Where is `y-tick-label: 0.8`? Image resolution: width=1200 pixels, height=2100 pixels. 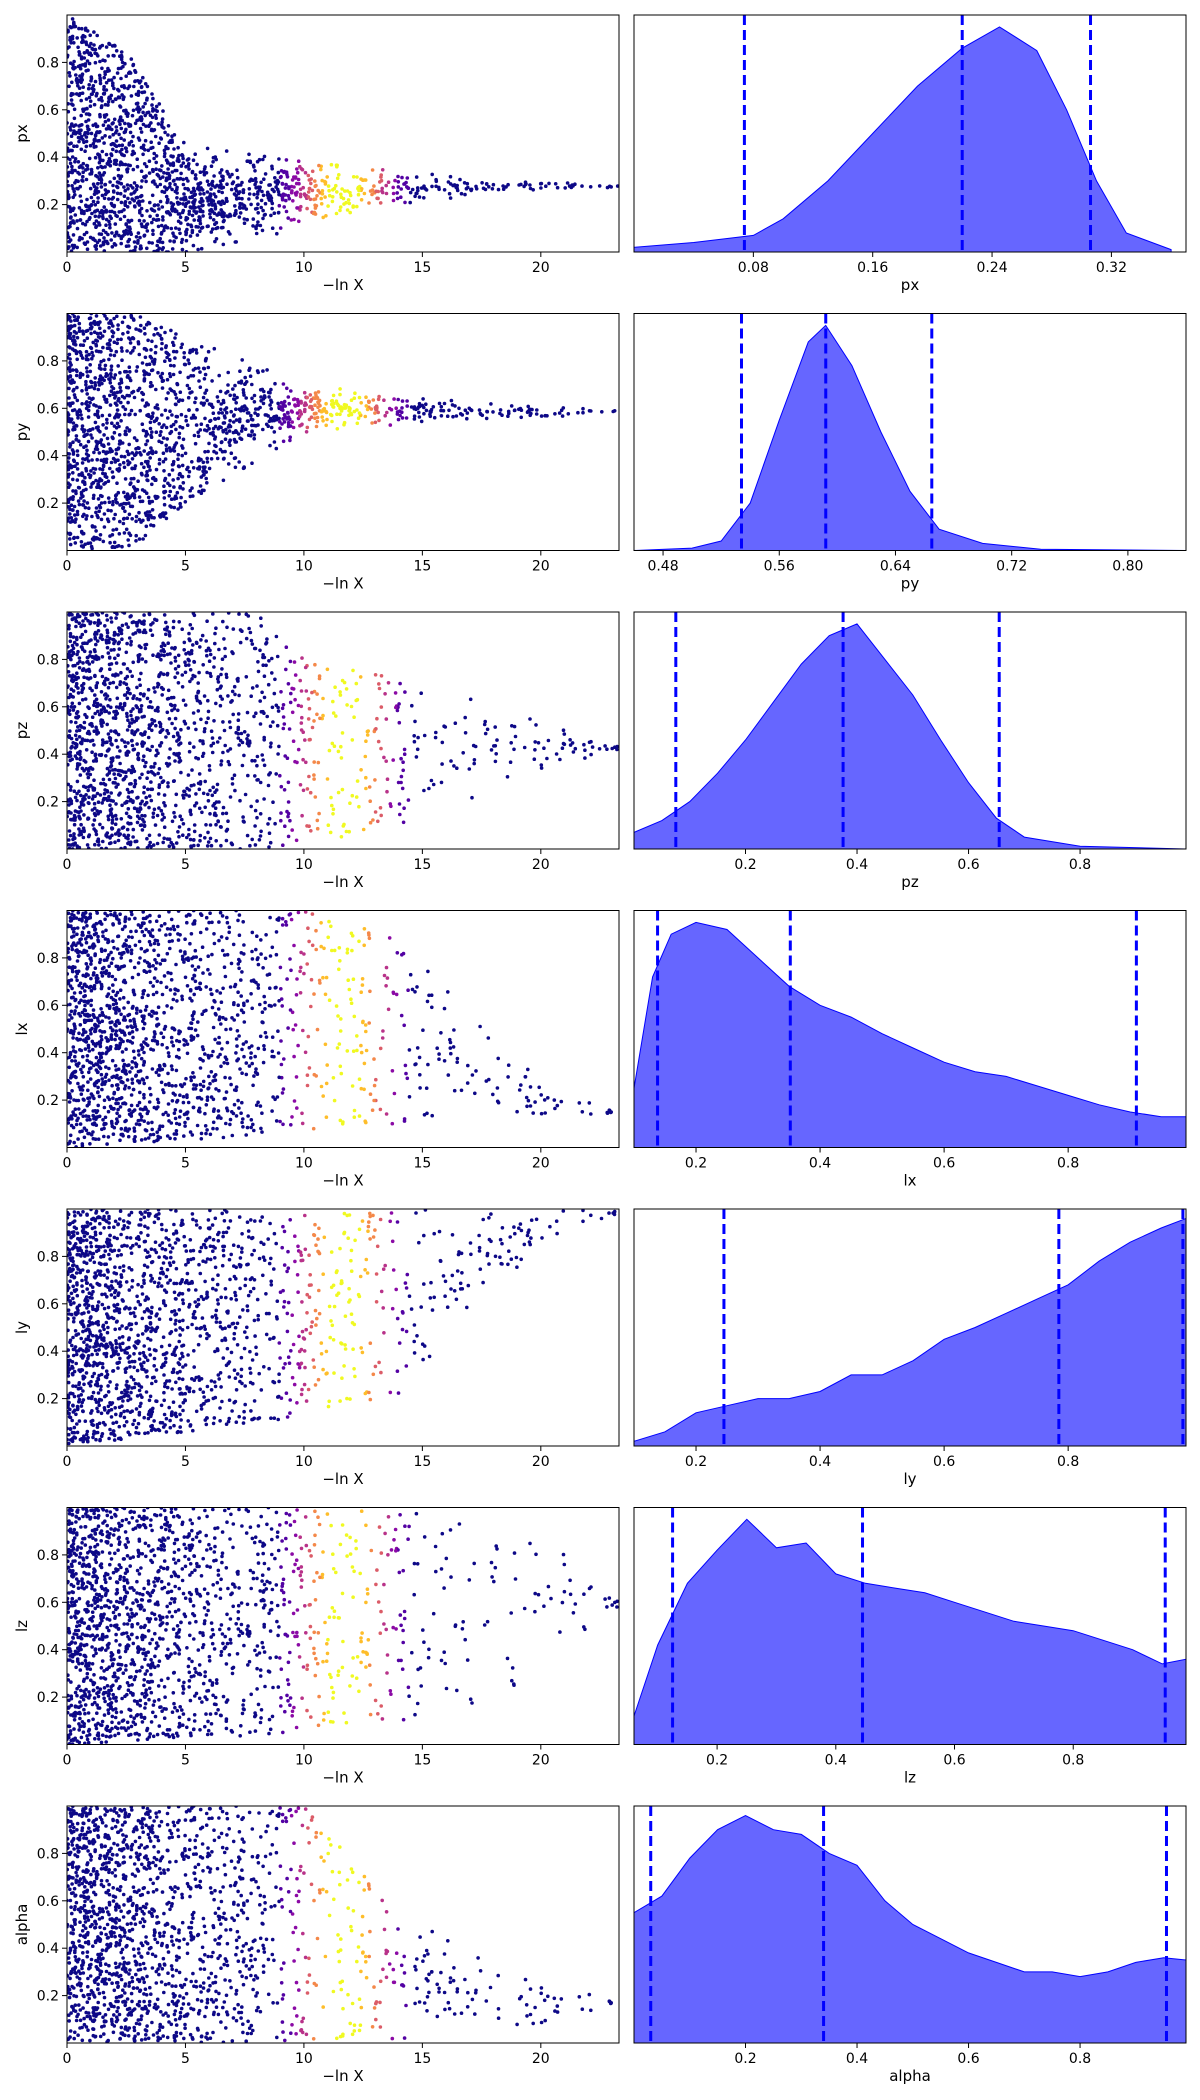
y-tick-label: 0.8 is located at coordinates (48, 63).